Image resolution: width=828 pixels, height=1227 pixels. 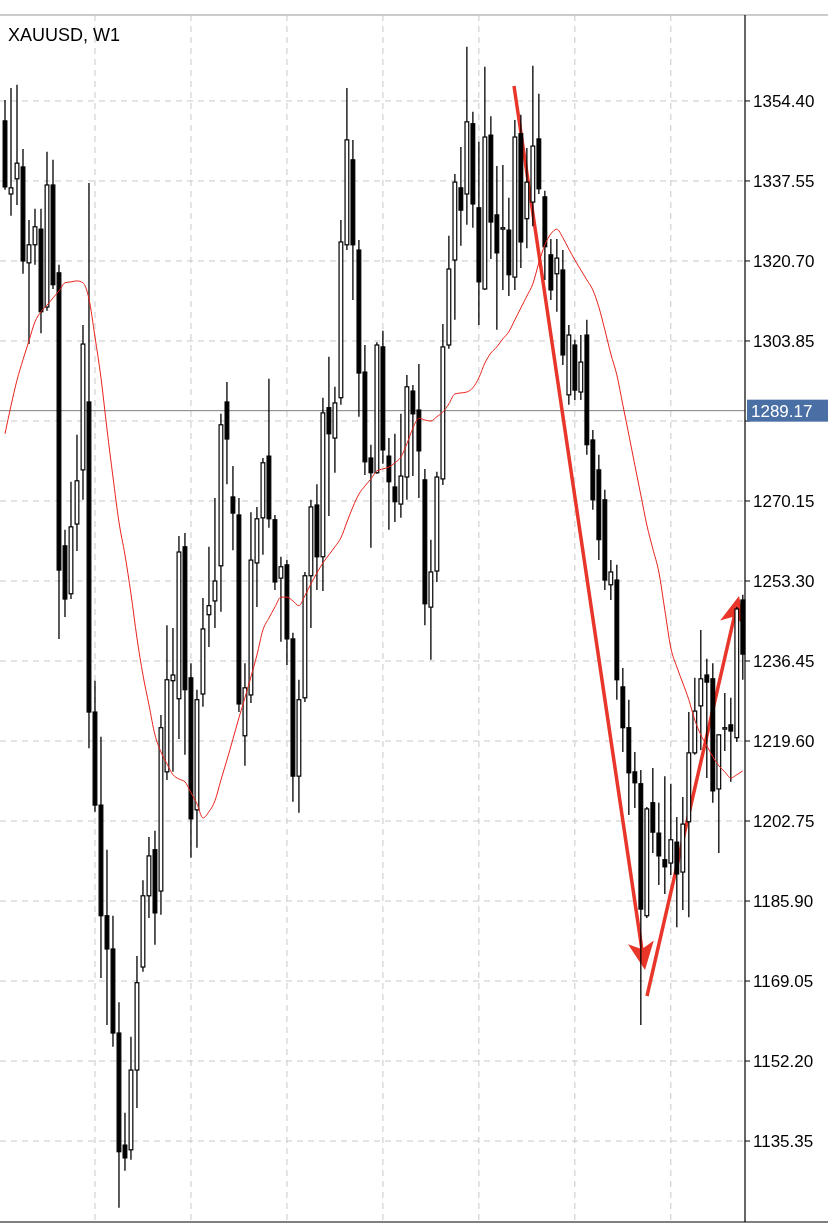 What do you see at coordinates (784, 501) in the screenshot?
I see `y-tick-label: 1270.15` at bounding box center [784, 501].